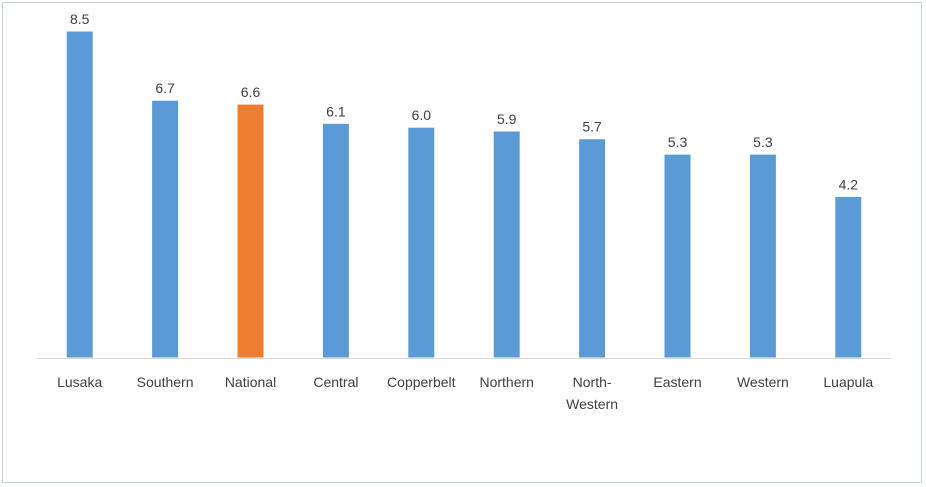  I want to click on bar-northern, so click(506, 244).